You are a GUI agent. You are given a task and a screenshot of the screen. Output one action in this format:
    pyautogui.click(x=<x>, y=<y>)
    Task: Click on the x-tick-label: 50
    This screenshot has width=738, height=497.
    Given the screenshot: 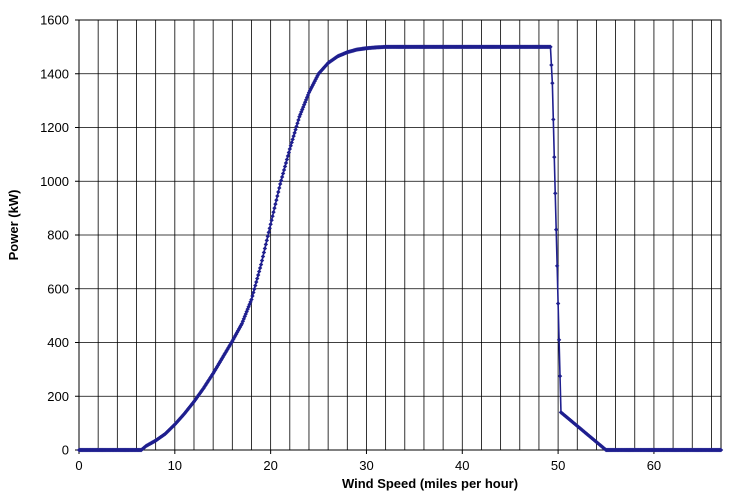 What is the action you would take?
    pyautogui.click(x=558, y=465)
    